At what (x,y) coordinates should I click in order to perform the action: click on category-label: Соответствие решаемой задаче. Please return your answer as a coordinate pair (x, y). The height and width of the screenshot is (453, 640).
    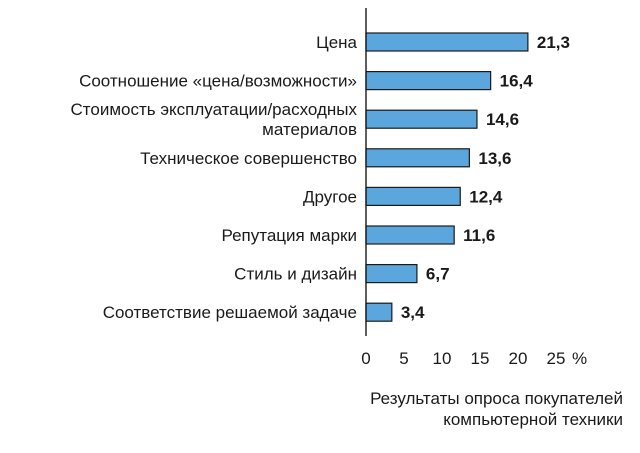
    Looking at the image, I should click on (230, 312).